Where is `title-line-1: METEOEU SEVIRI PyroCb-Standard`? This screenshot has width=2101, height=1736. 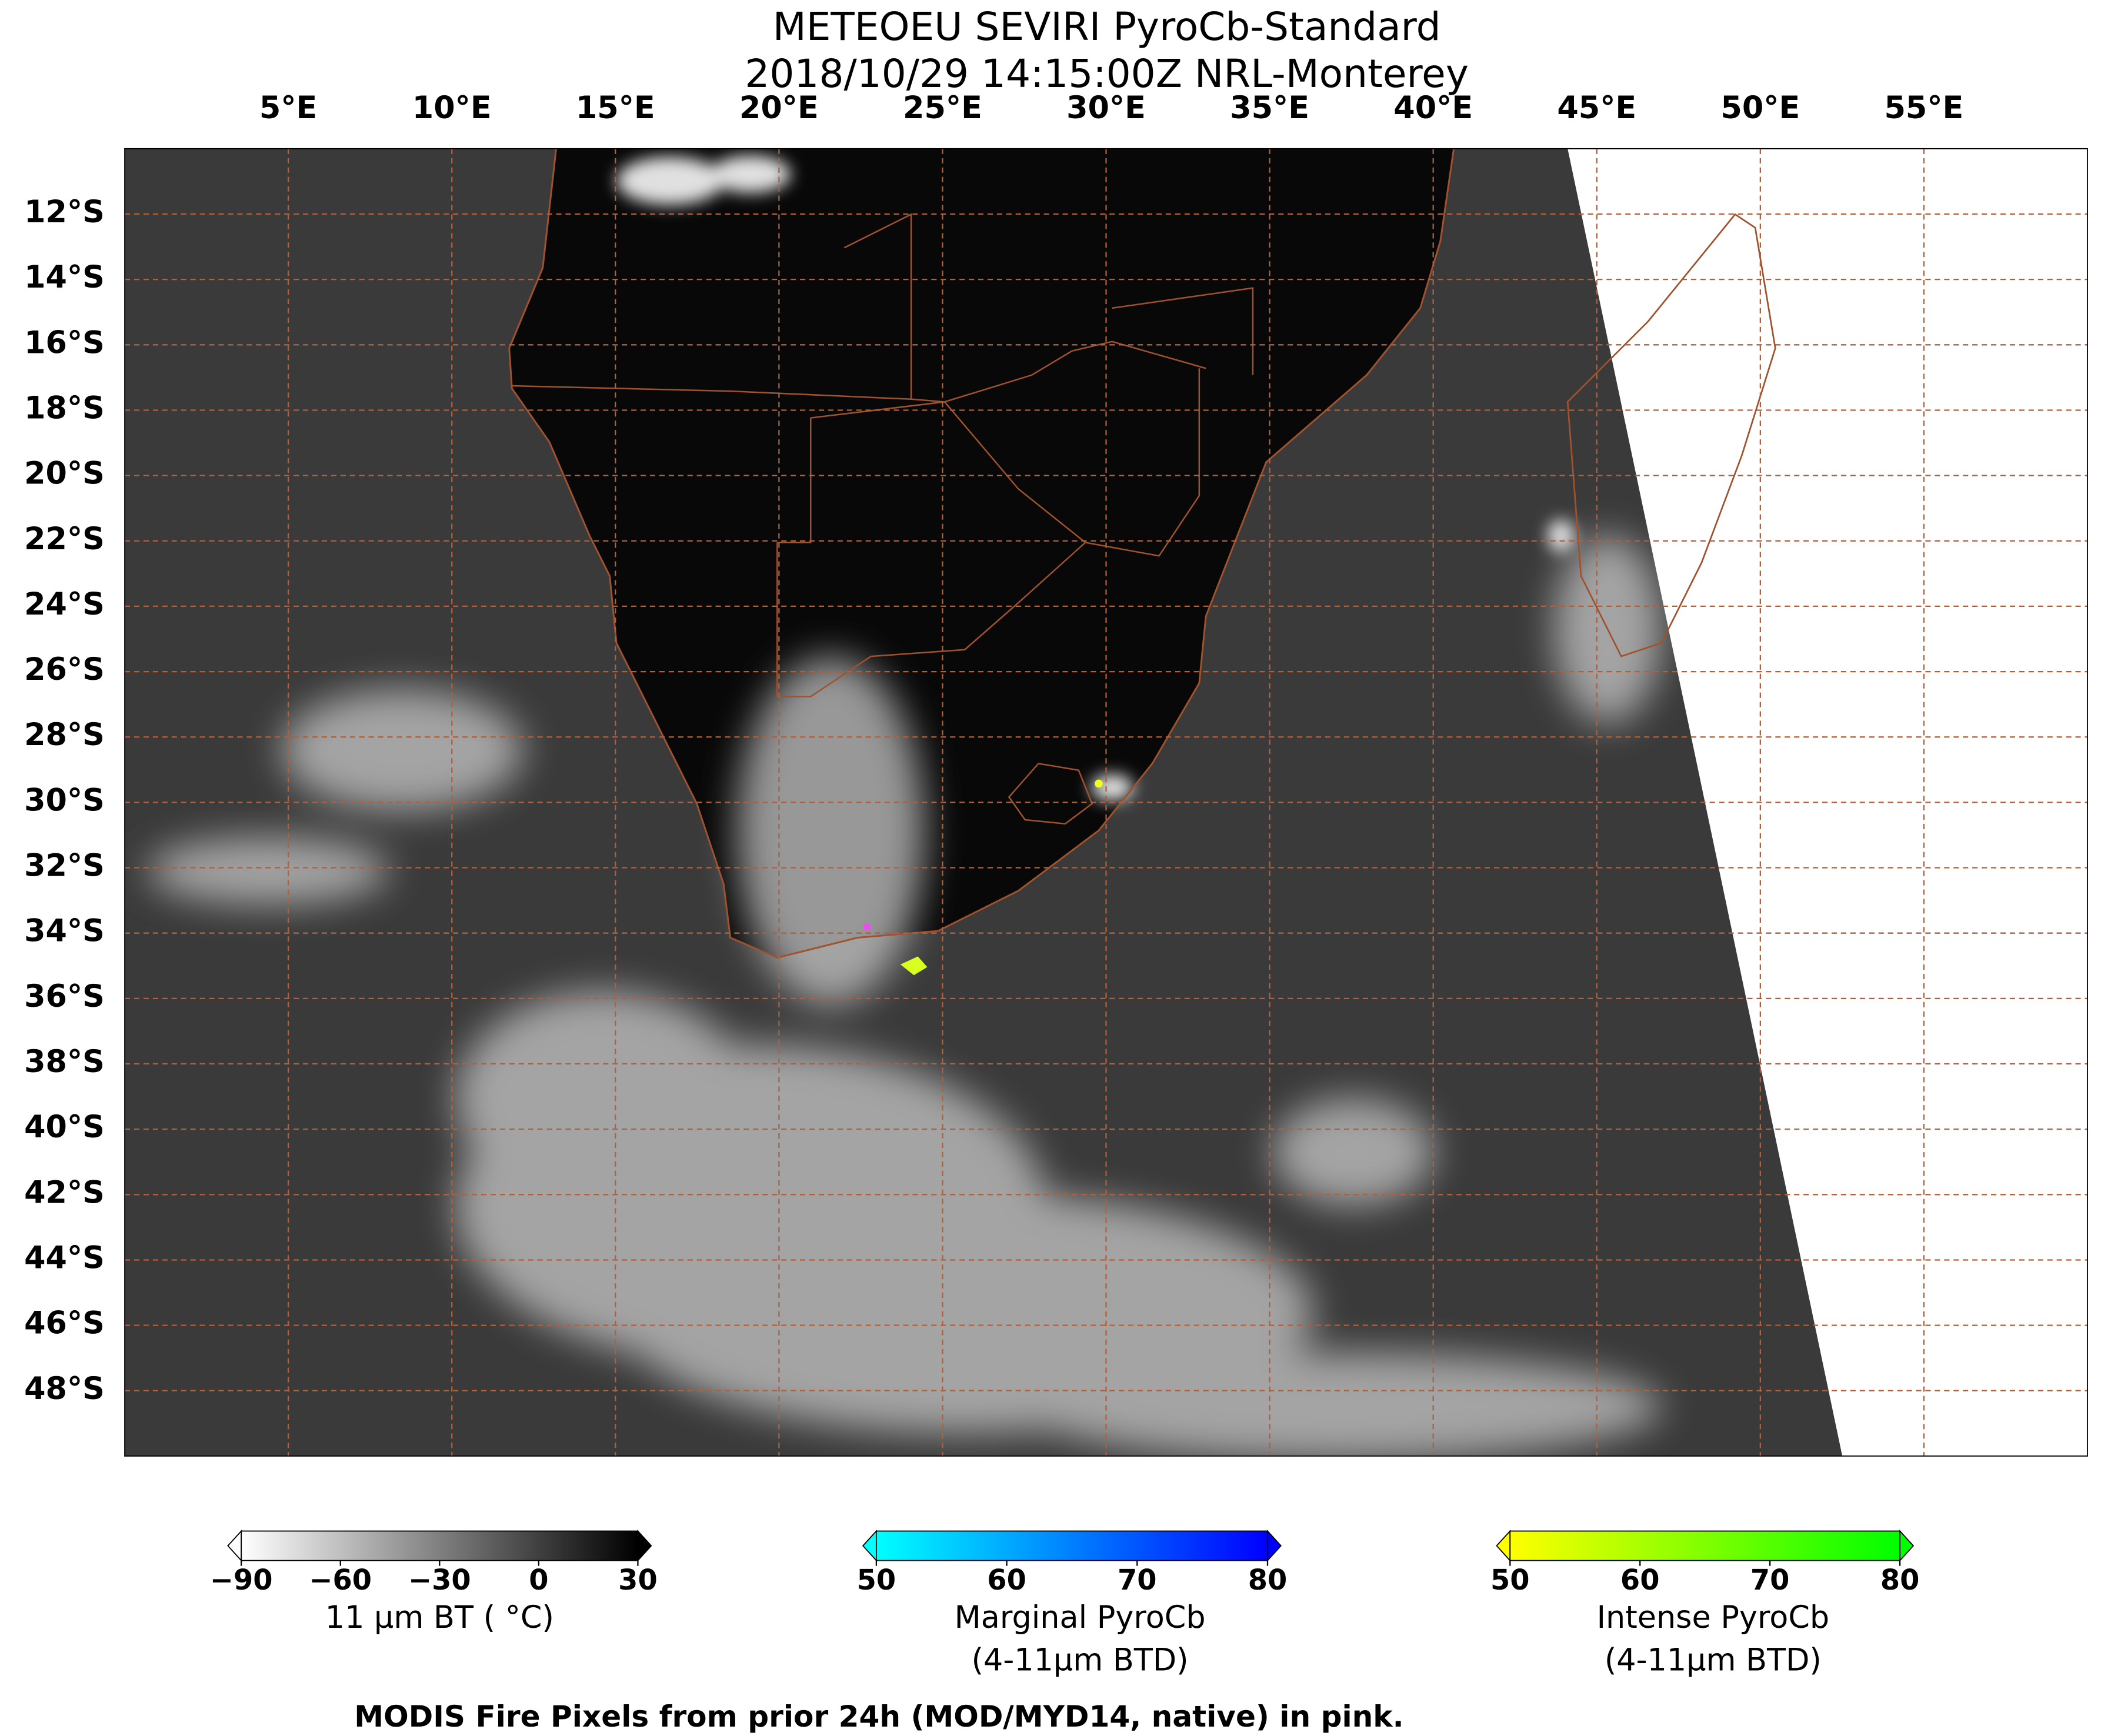
title-line-1: METEOEU SEVIRI PyroCb-Standard is located at coordinates (1107, 27).